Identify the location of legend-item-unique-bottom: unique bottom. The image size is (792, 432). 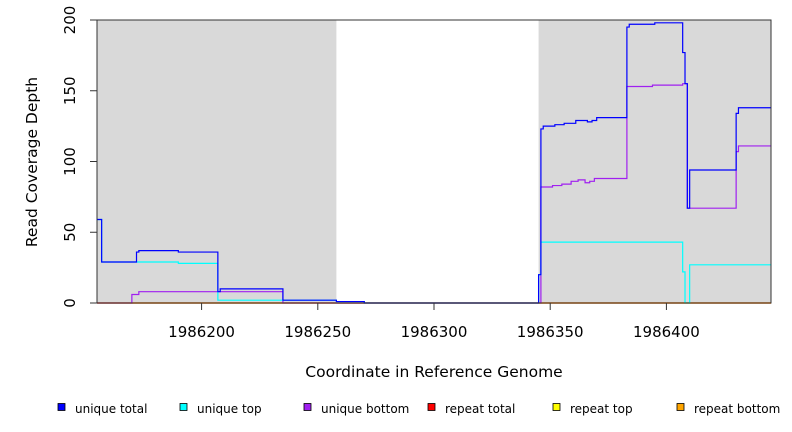
(356, 409).